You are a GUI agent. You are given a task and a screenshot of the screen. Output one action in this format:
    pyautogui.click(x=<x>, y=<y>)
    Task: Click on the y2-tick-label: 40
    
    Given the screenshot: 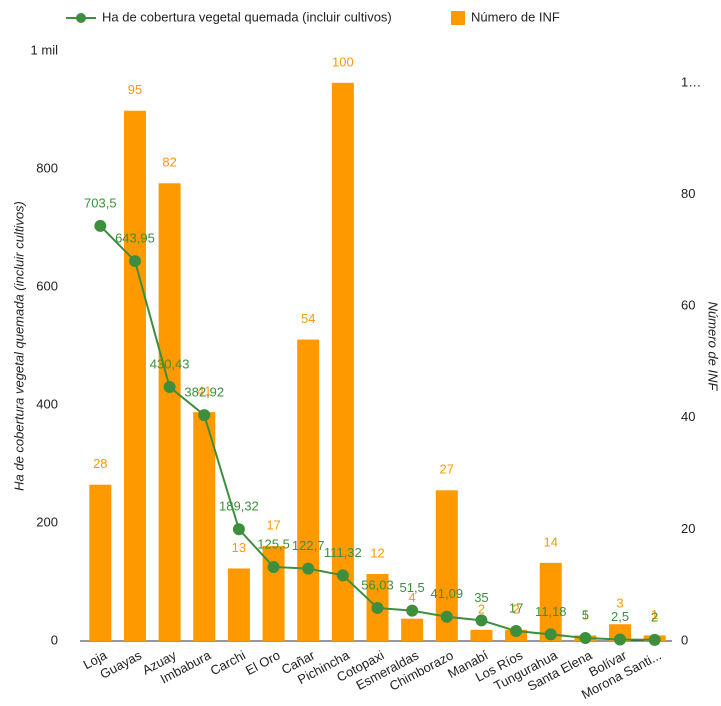 What is the action you would take?
    pyautogui.click(x=688, y=416)
    